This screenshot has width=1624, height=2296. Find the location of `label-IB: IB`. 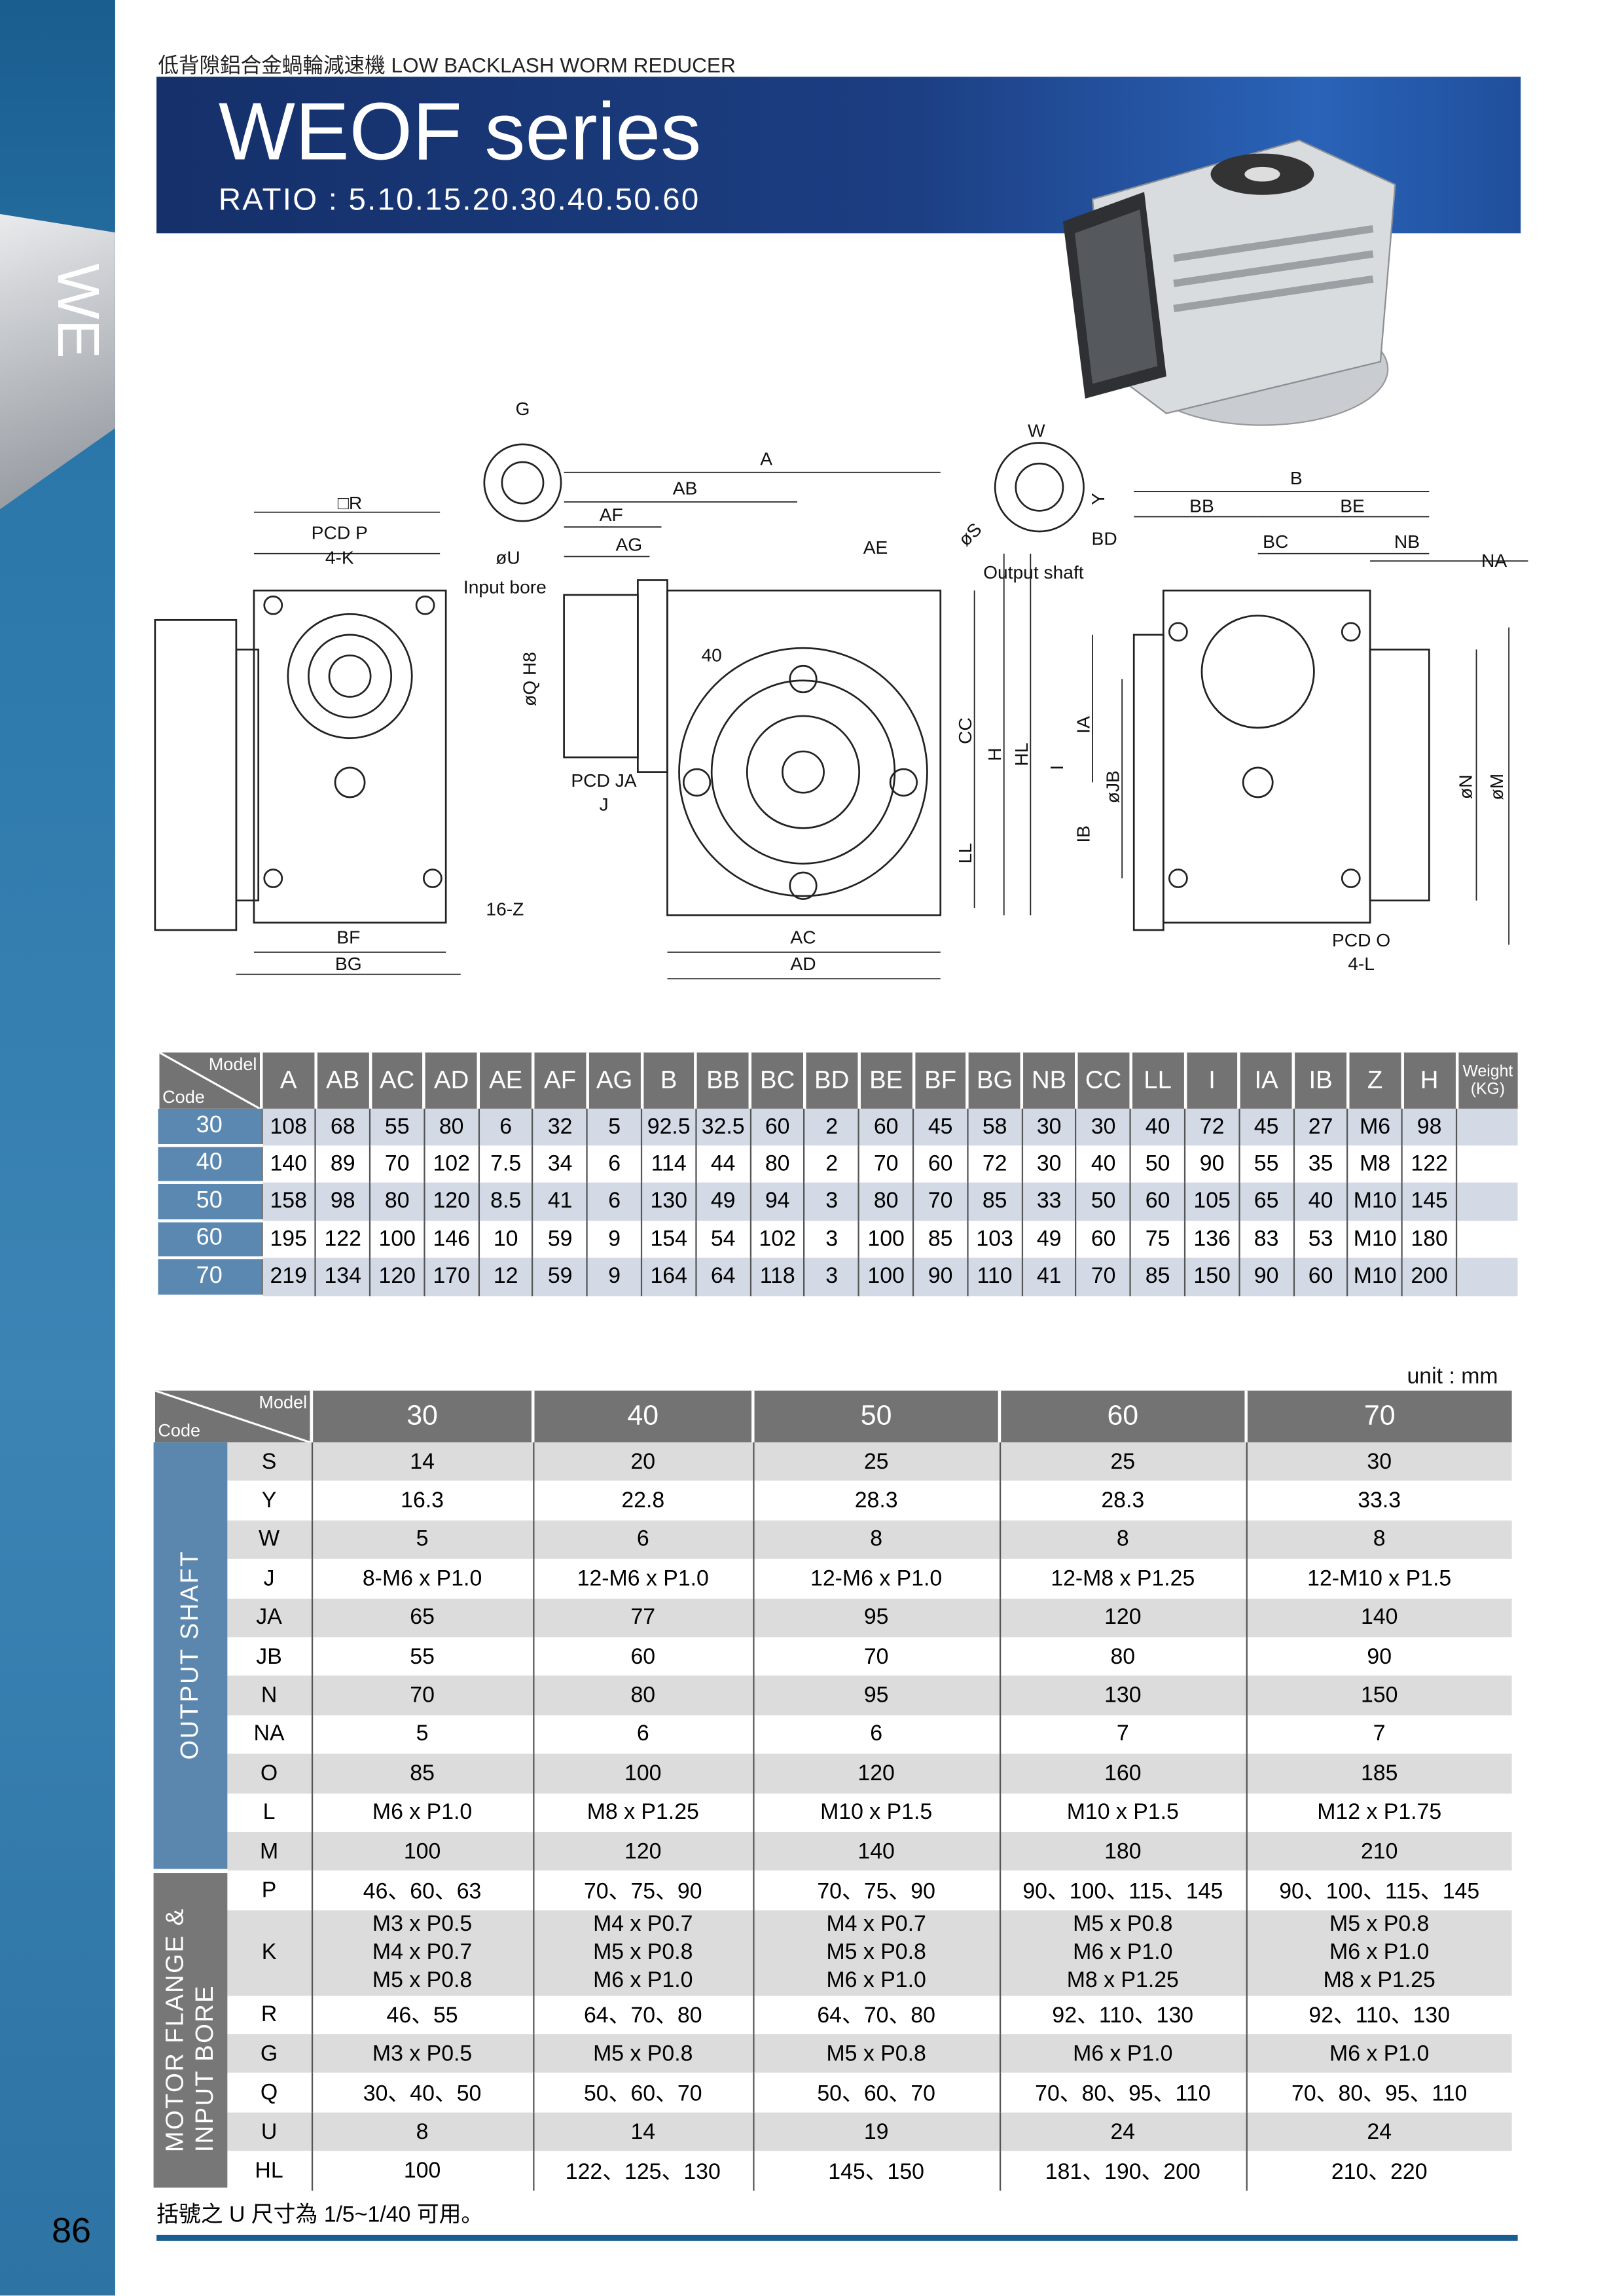

label-IB: IB is located at coordinates (1083, 834).